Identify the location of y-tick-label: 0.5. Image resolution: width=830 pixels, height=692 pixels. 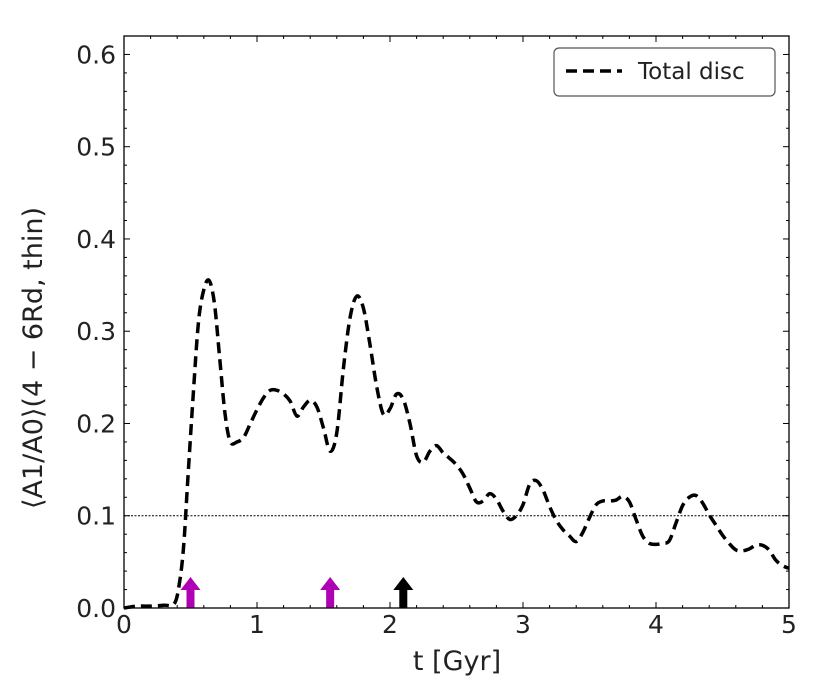
(96, 147).